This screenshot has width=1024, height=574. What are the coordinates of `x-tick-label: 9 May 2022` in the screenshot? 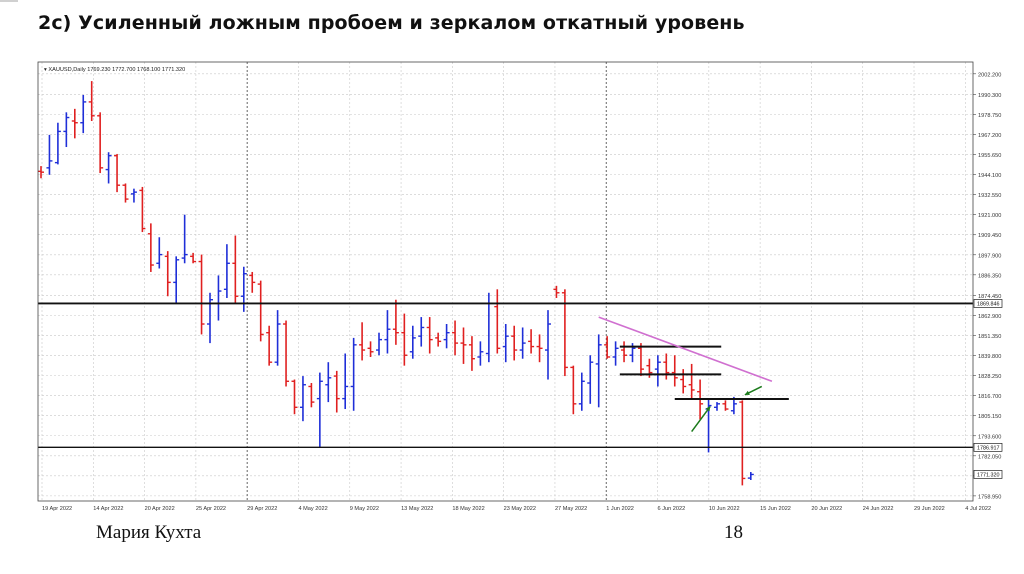 It's located at (364, 509).